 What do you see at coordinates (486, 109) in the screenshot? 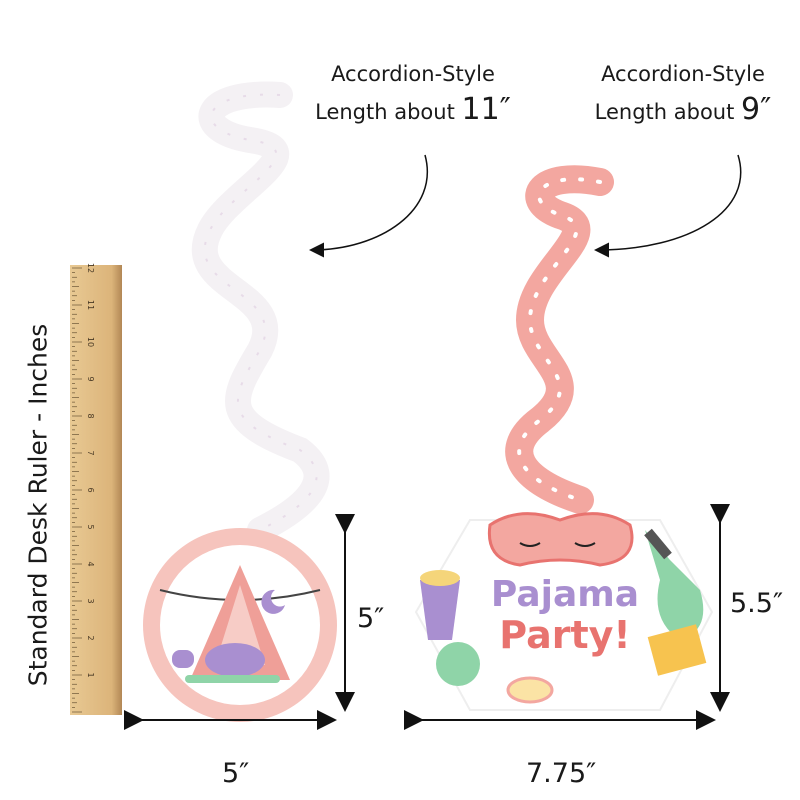
I see `callout-left-length: 11″` at bounding box center [486, 109].